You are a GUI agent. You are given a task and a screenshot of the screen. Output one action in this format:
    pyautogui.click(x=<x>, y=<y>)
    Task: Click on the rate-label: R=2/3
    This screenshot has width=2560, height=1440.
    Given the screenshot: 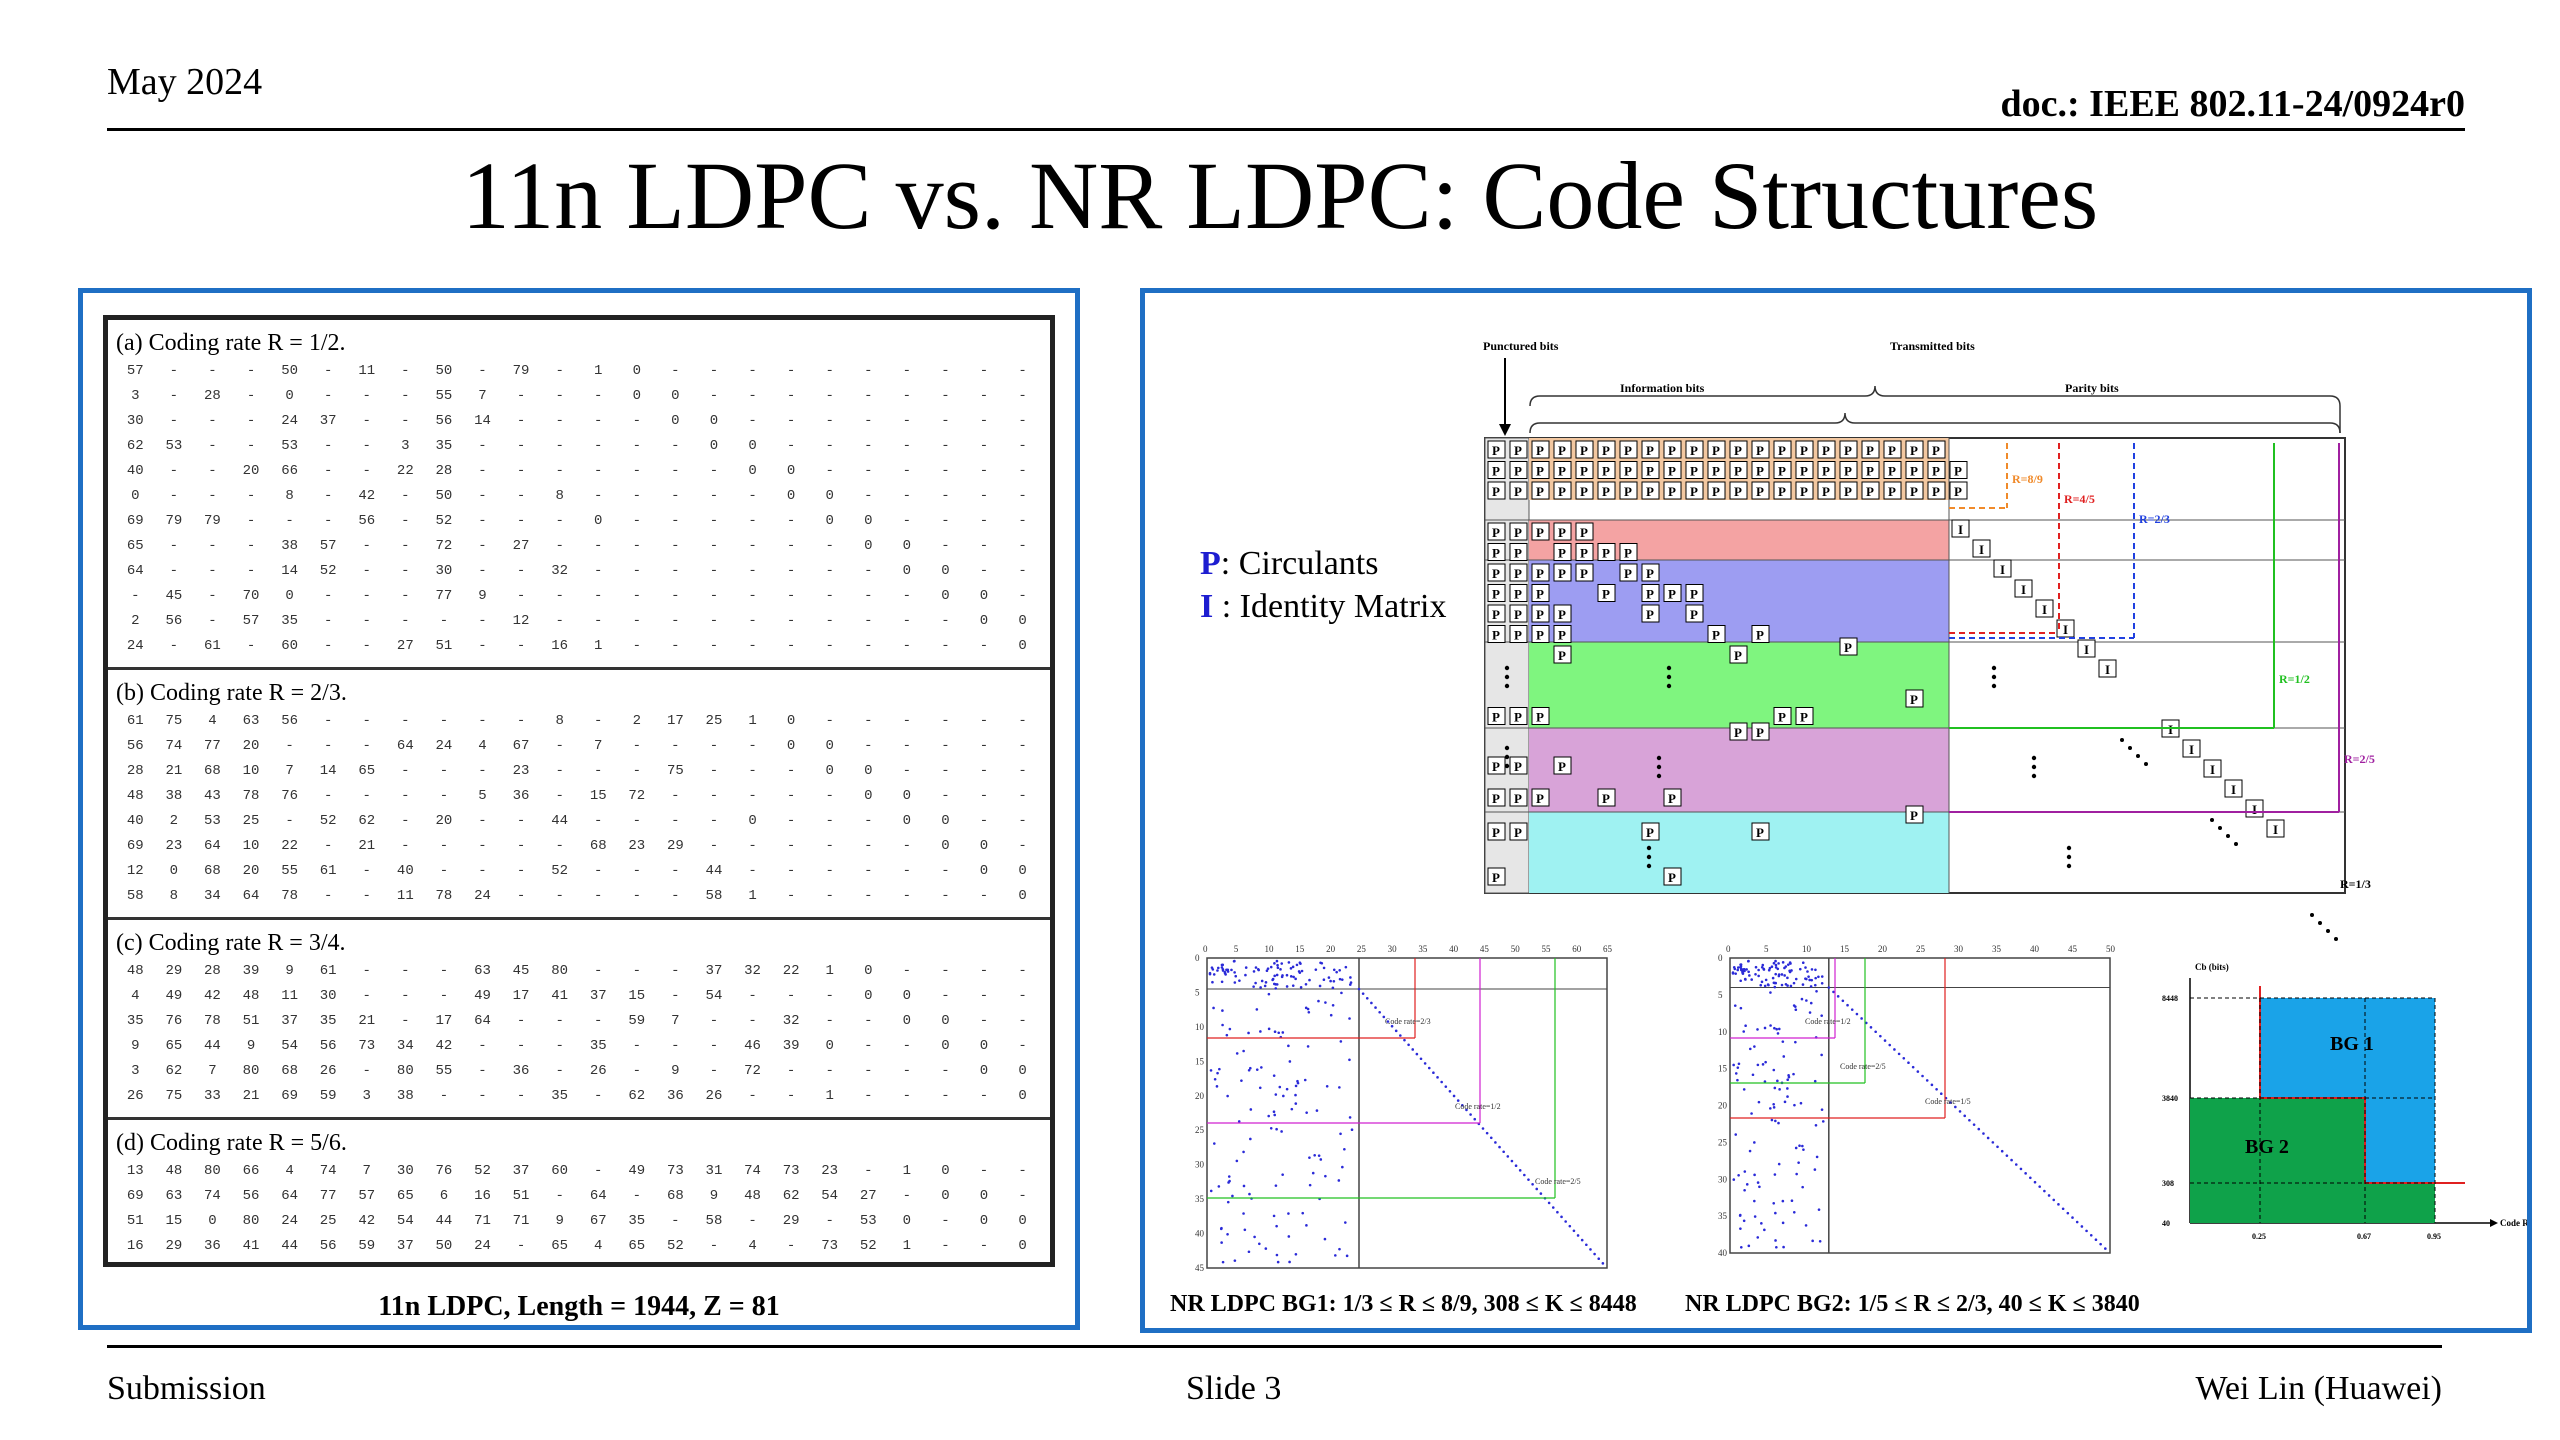 What is the action you would take?
    pyautogui.click(x=2154, y=519)
    